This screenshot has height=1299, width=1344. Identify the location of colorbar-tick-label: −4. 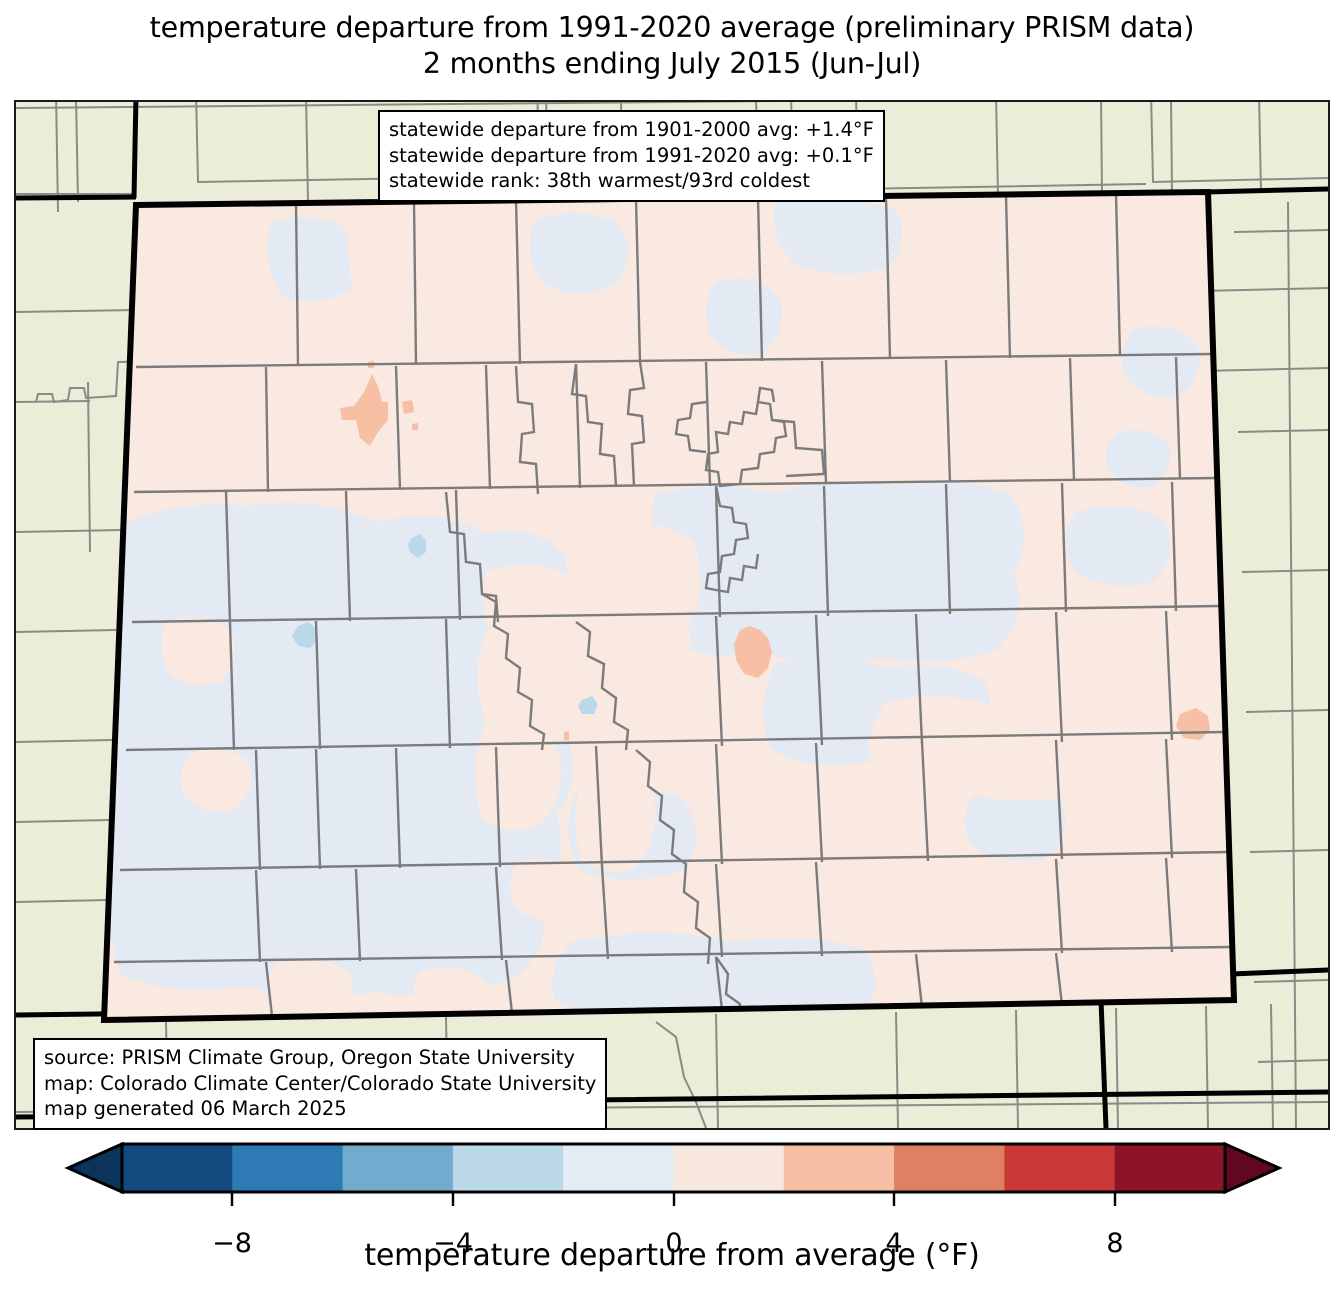
(453, 1243).